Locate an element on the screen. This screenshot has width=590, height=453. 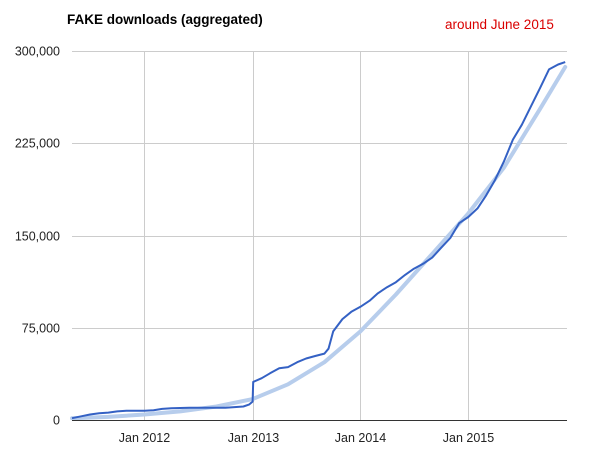
y-tick-label: 300,000 is located at coordinates (37, 52).